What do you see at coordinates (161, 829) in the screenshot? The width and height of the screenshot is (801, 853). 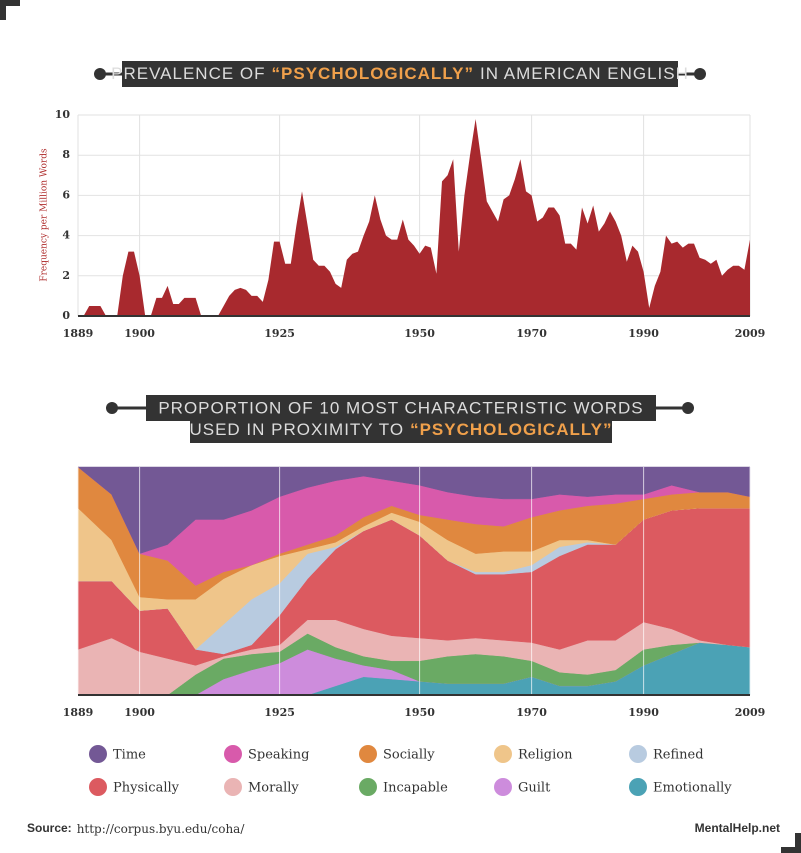 I see `source-url: http://corpus.byu.edu/coha/` at bounding box center [161, 829].